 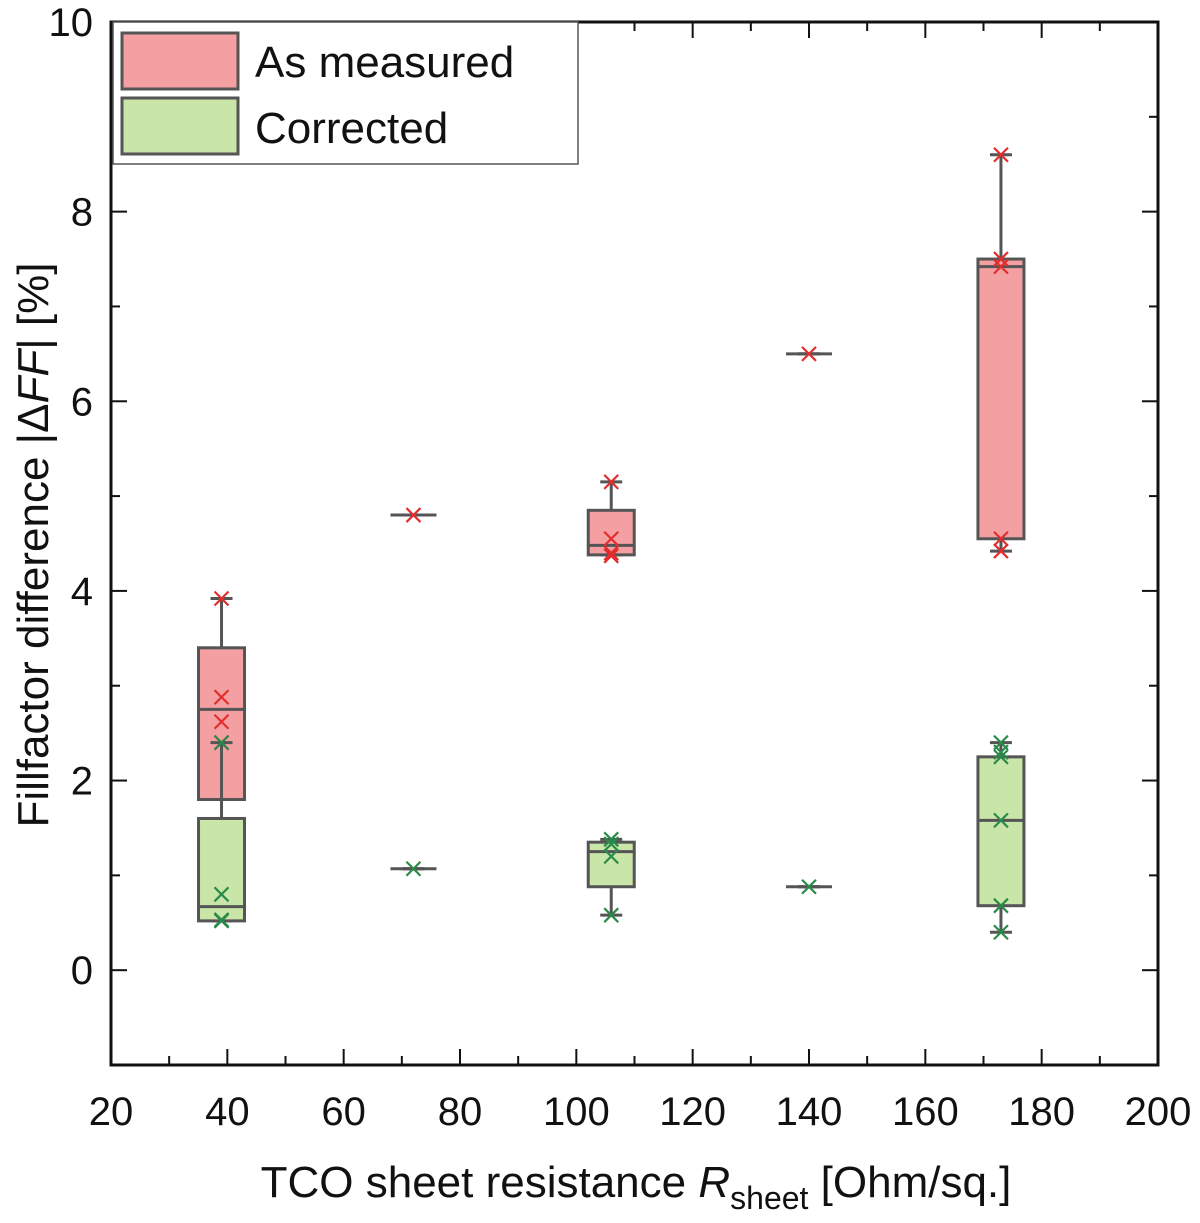 I want to click on y-tick-label: 6, so click(x=82, y=402).